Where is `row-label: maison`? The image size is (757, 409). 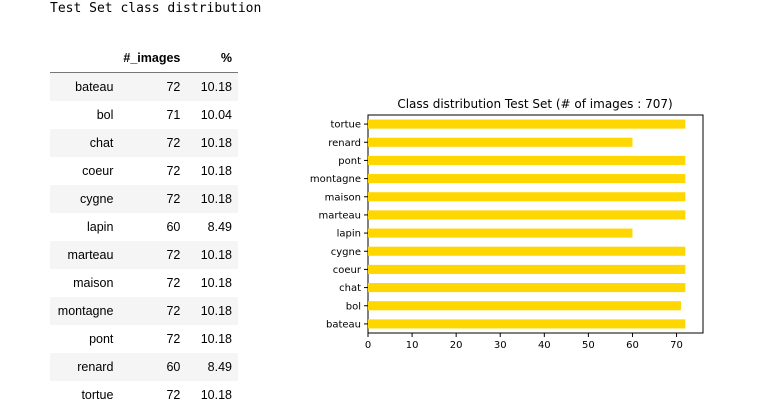
row-label: maison is located at coordinates (93, 282).